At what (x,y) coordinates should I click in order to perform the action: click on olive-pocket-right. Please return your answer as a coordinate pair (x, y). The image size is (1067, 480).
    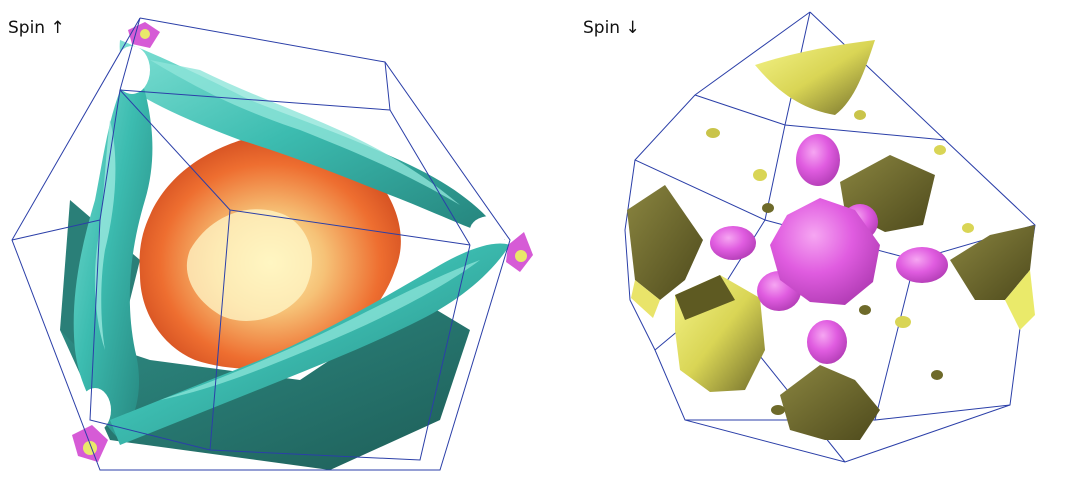
    Looking at the image, I should click on (992, 262).